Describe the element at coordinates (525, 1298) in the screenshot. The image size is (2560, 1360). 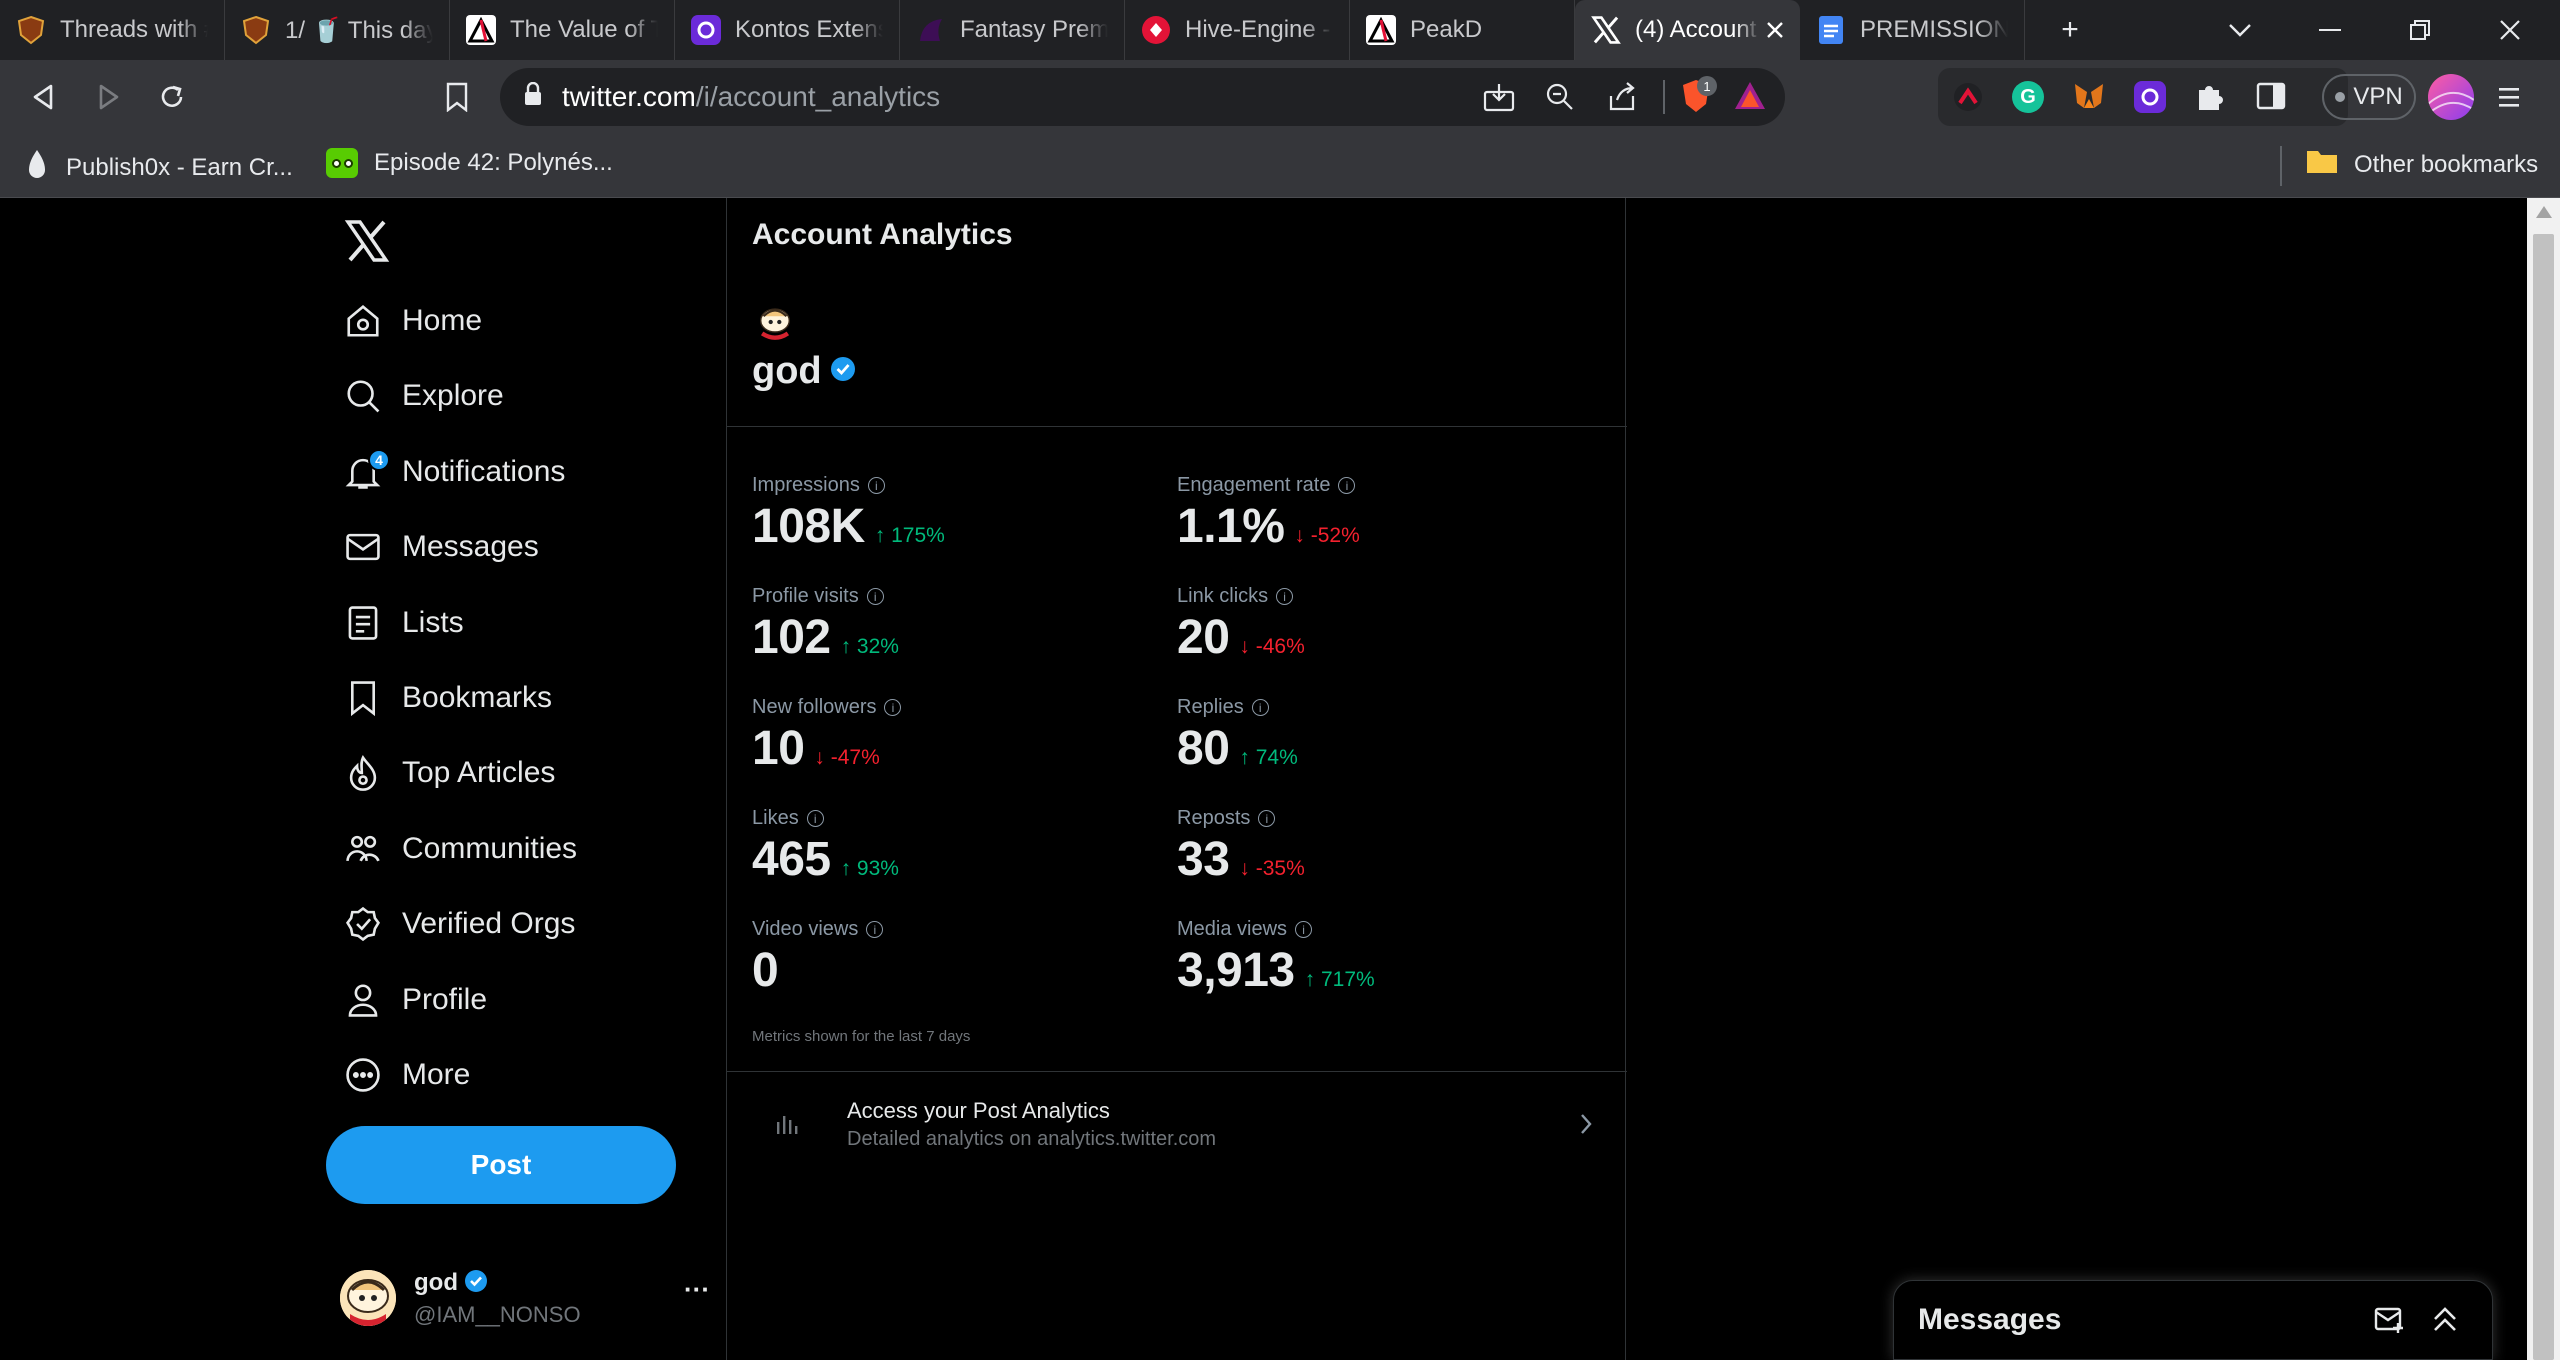
I see `account-switcher: god @IAM__NONSO ···` at that location.